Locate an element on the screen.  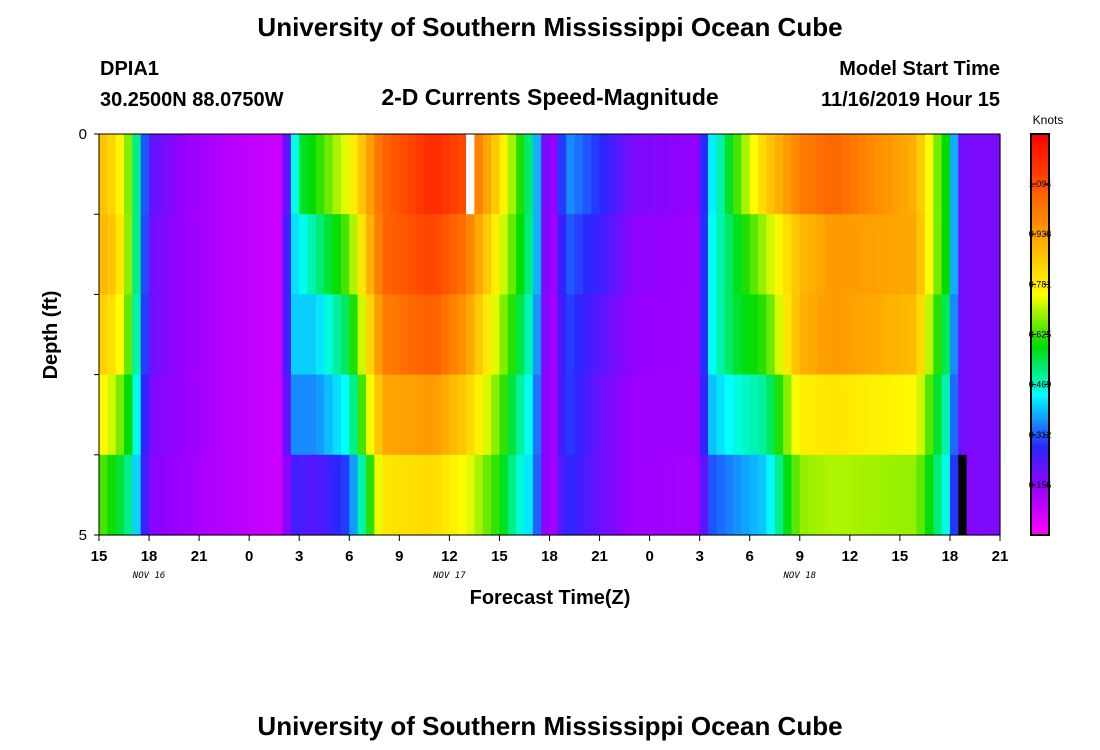
x-tick-label: 18 is located at coordinates (549, 556).